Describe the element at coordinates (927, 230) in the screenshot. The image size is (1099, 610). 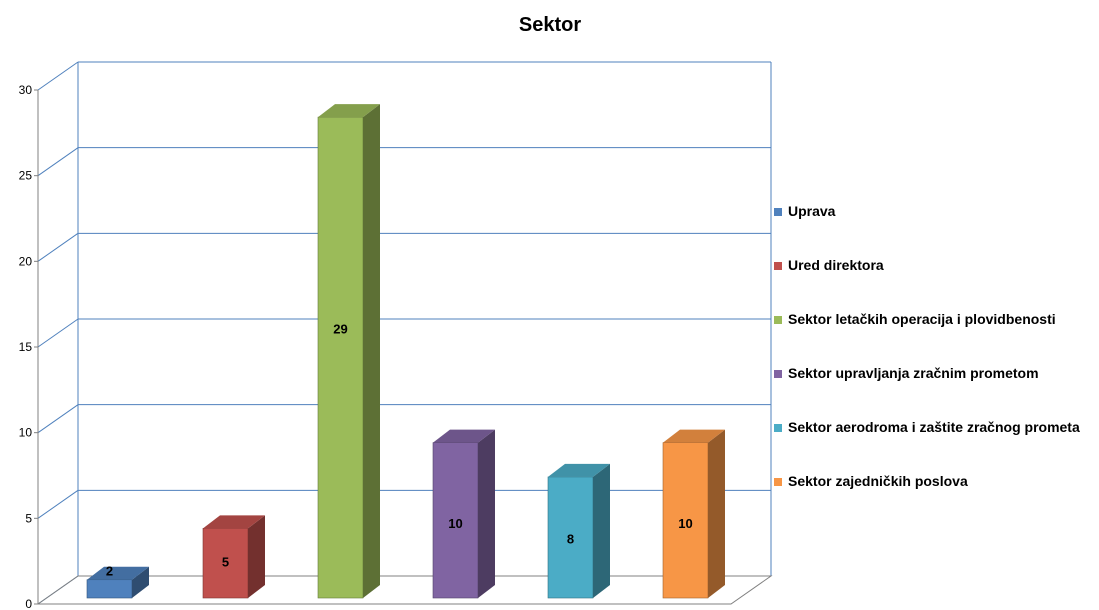
I see `legend-item: Uprava` at that location.